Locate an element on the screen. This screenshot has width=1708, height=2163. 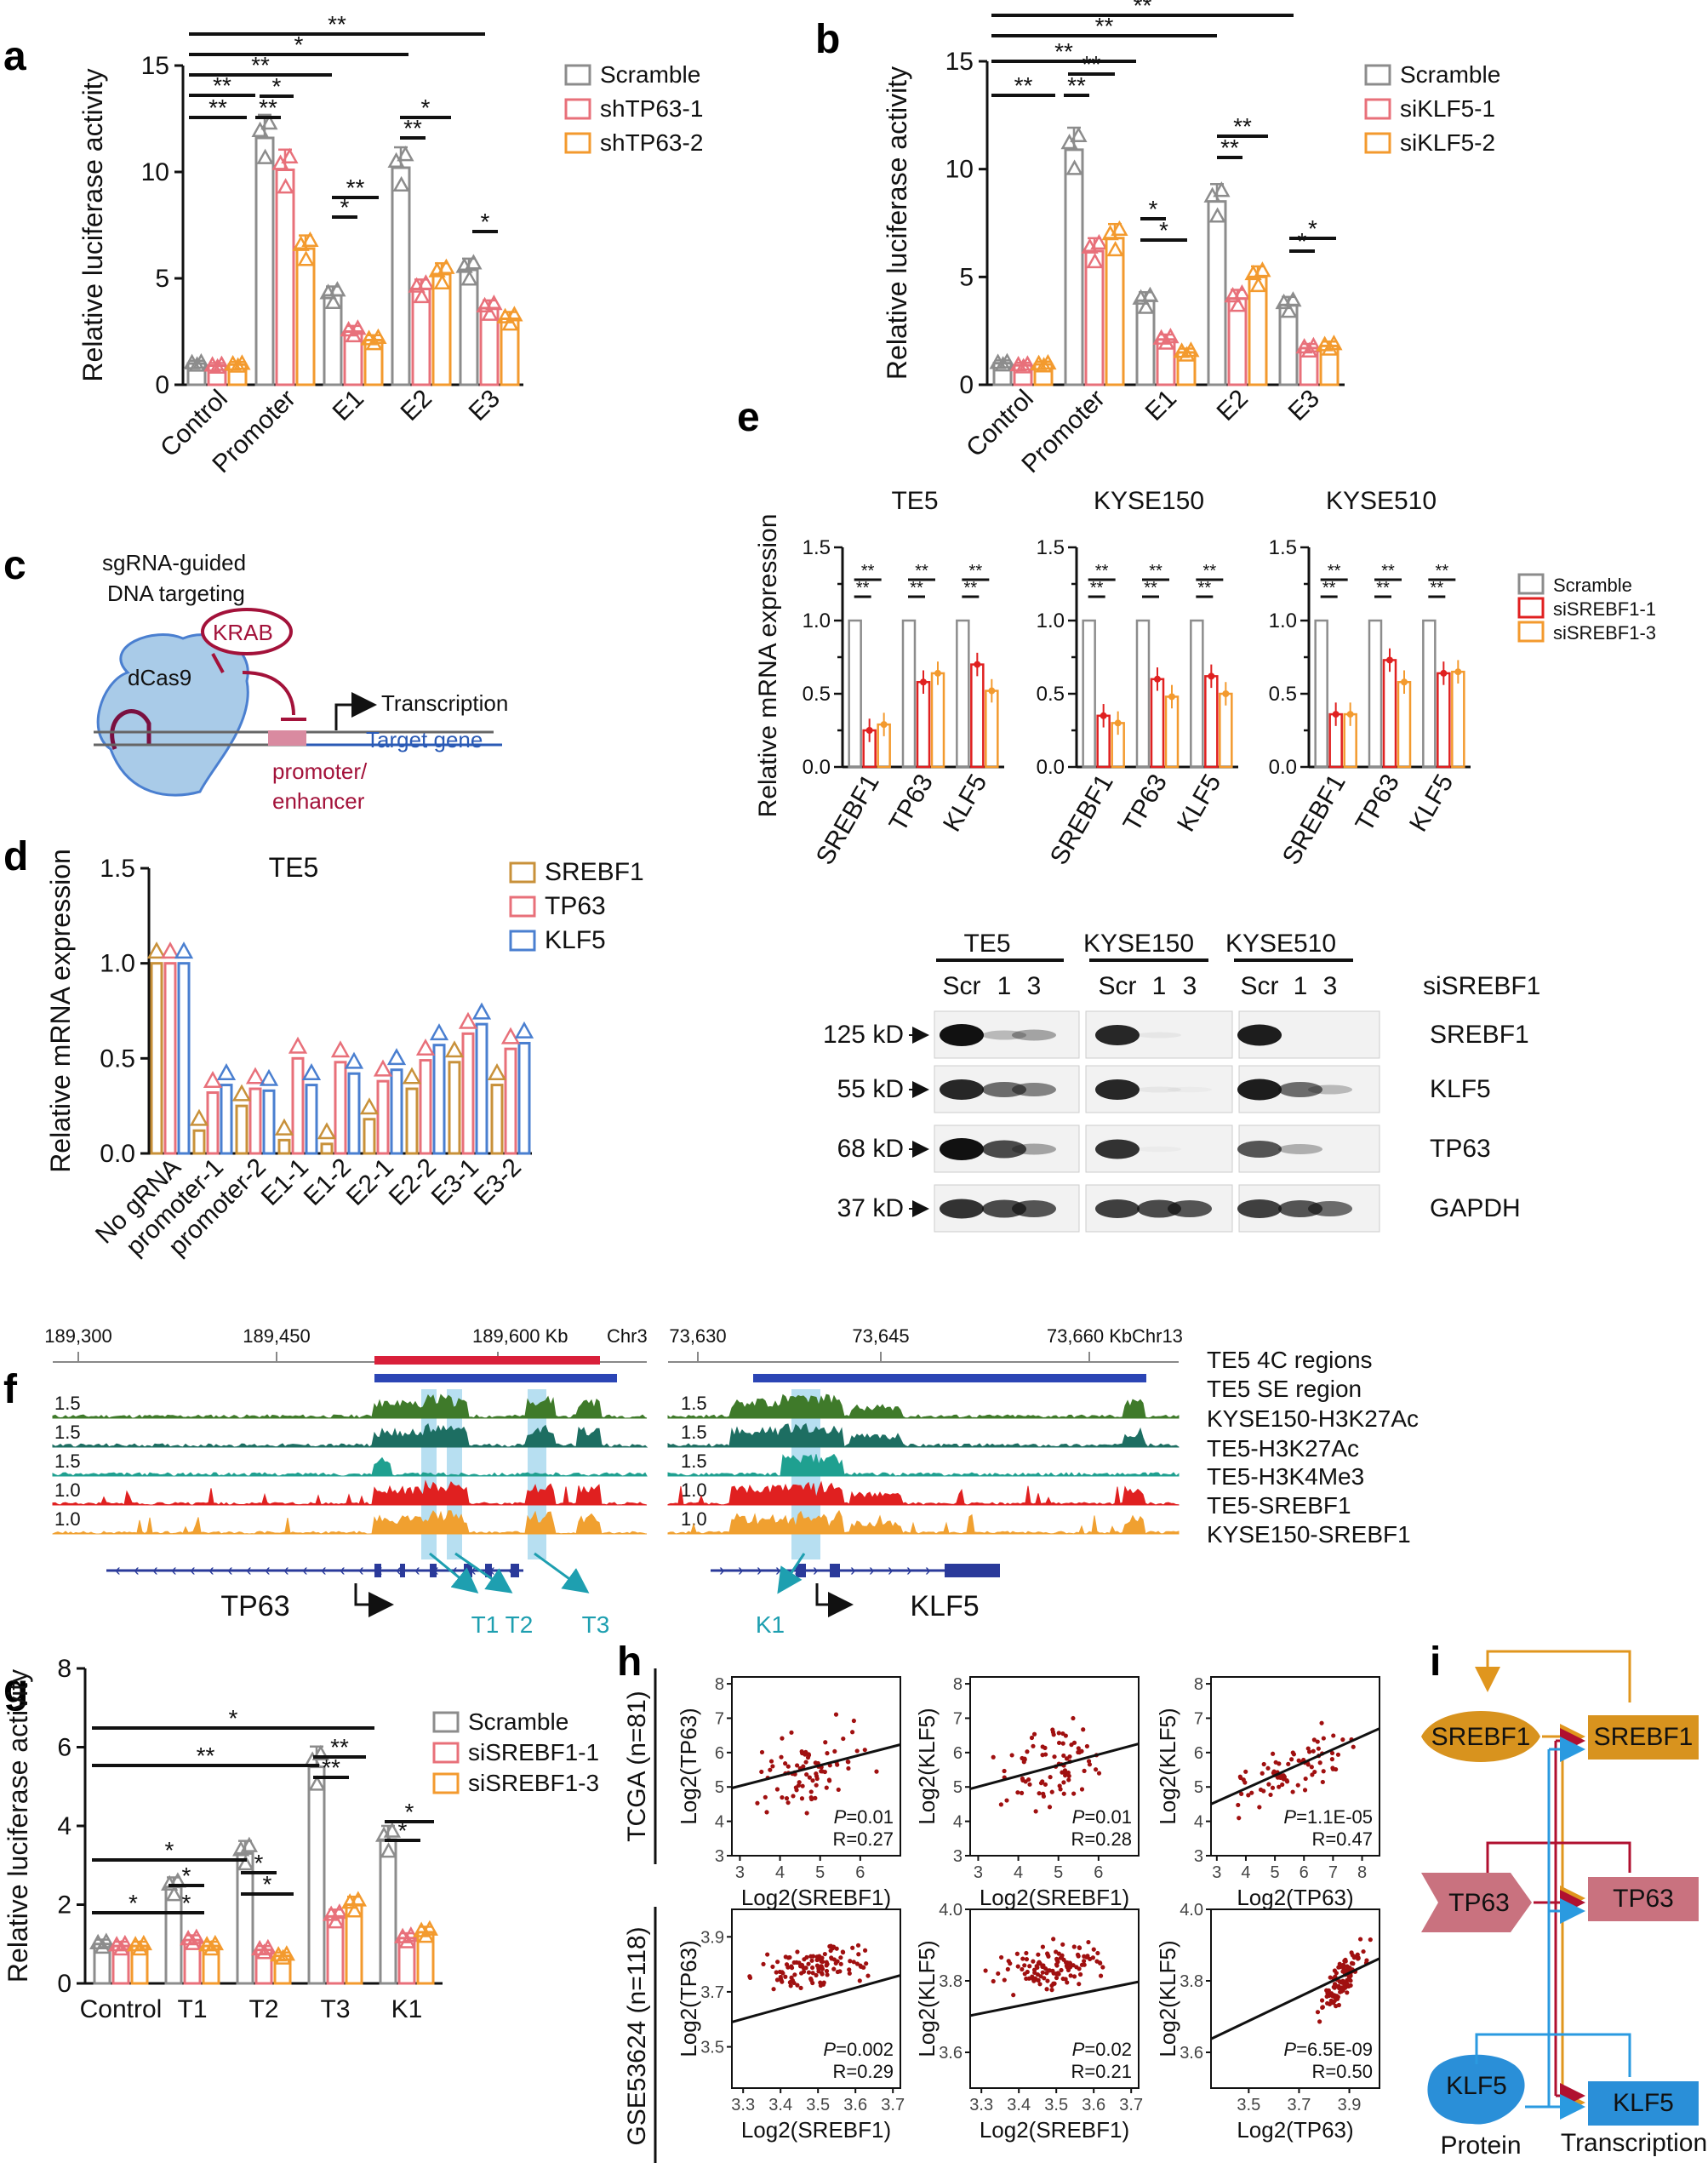
site-label: T3 is located at coordinates (596, 1624).